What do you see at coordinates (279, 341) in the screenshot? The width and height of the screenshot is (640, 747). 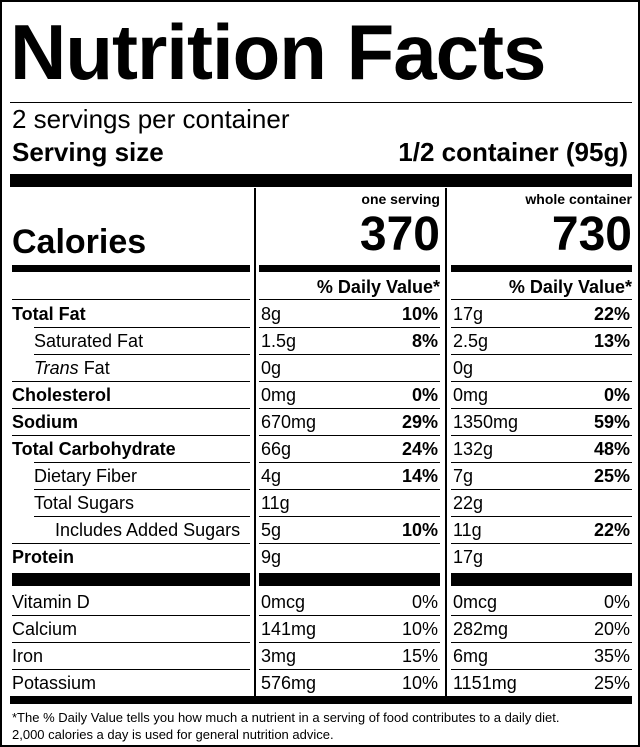 I see `amount: 1.5g` at bounding box center [279, 341].